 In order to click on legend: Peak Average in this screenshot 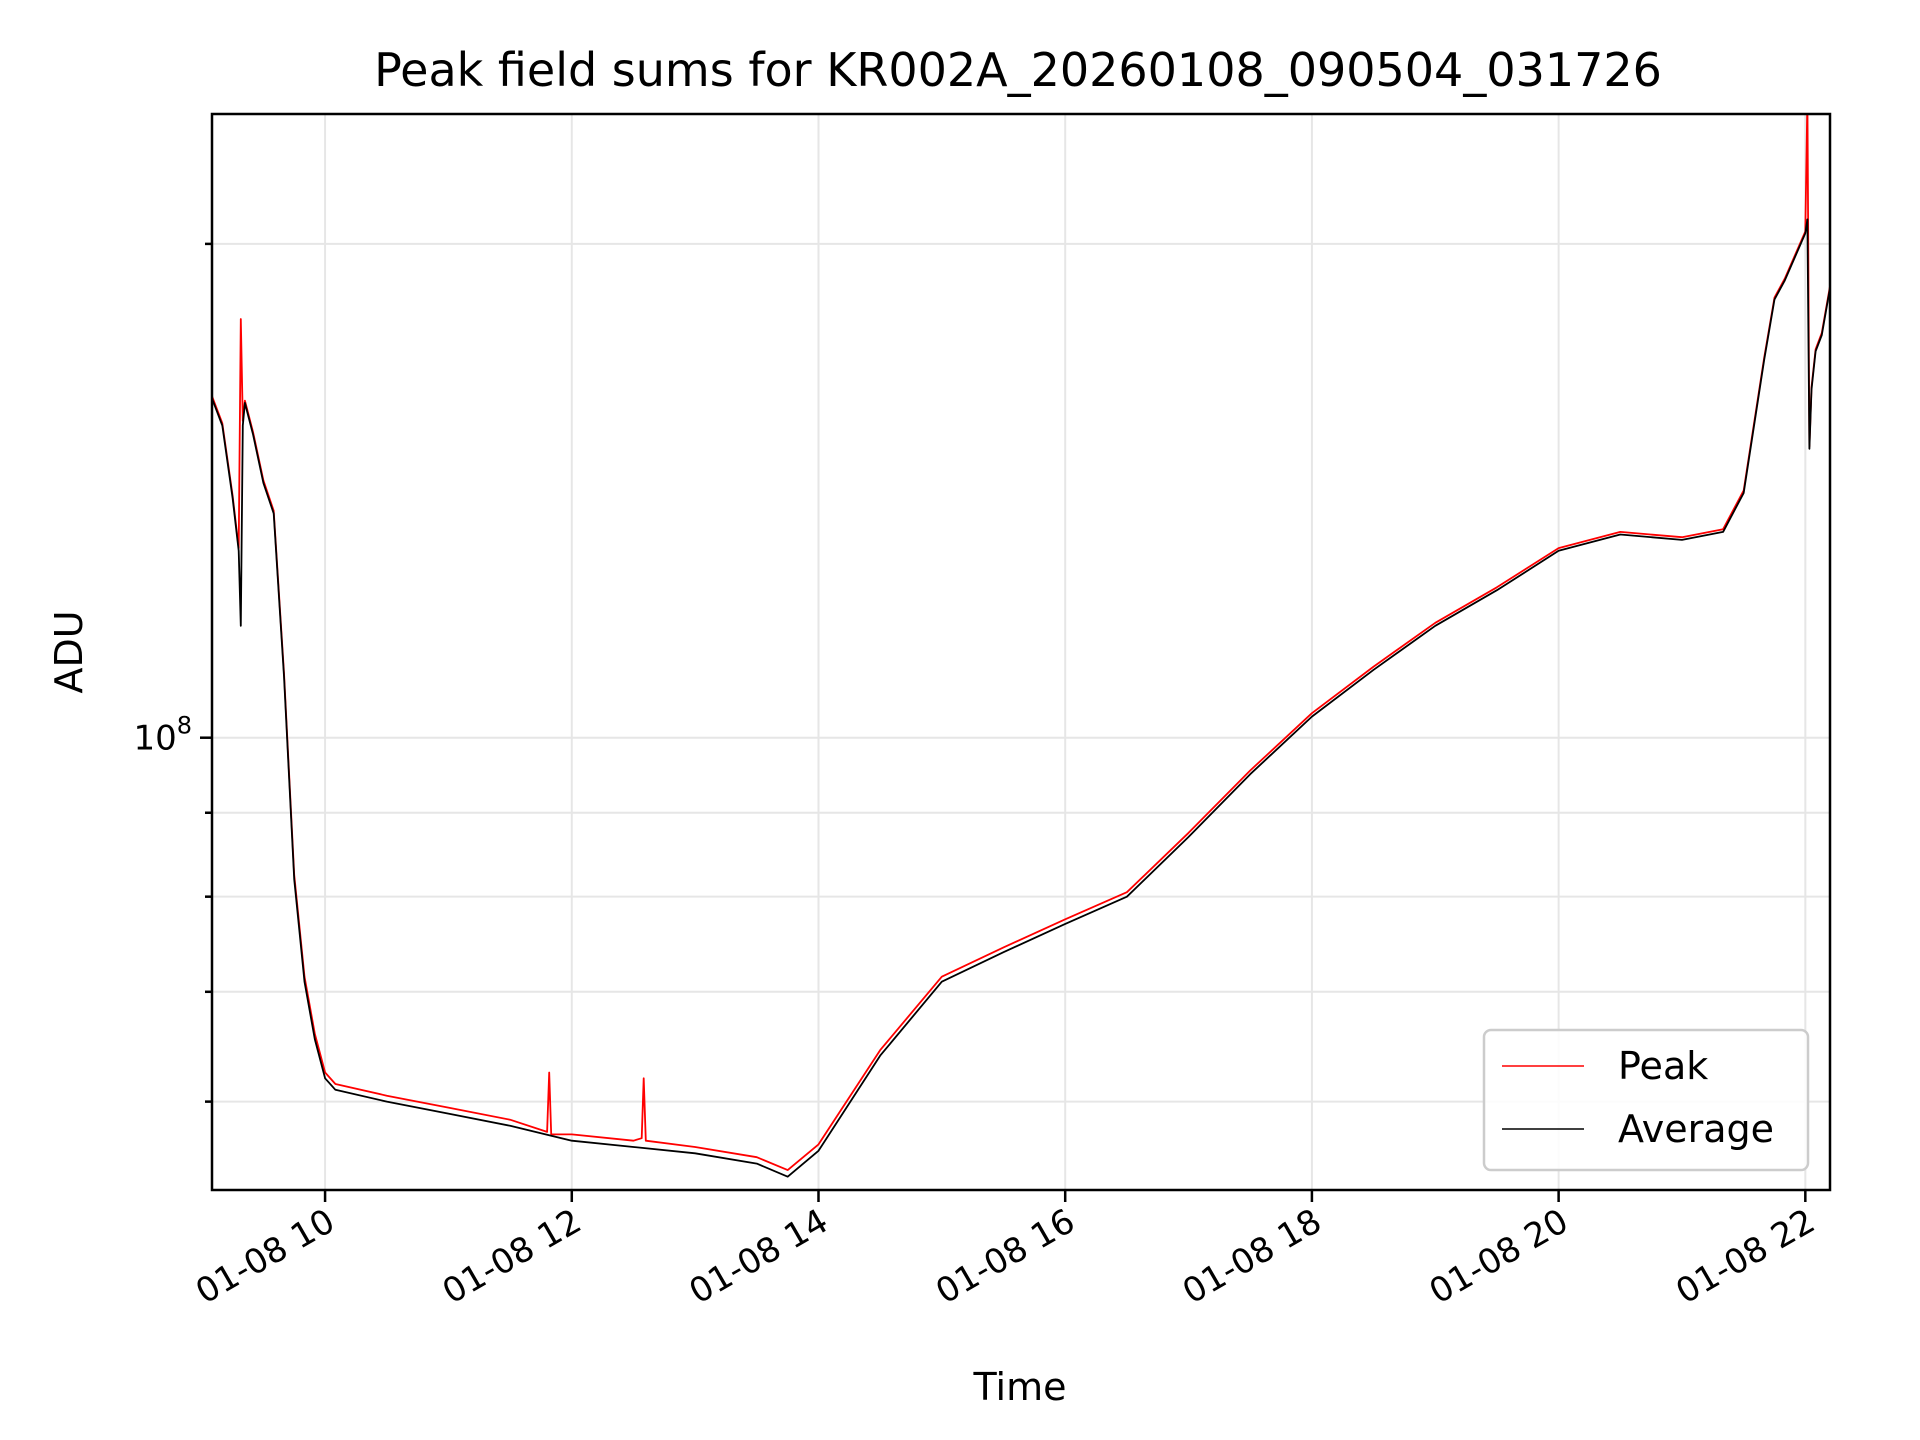, I will do `click(1646, 1100)`.